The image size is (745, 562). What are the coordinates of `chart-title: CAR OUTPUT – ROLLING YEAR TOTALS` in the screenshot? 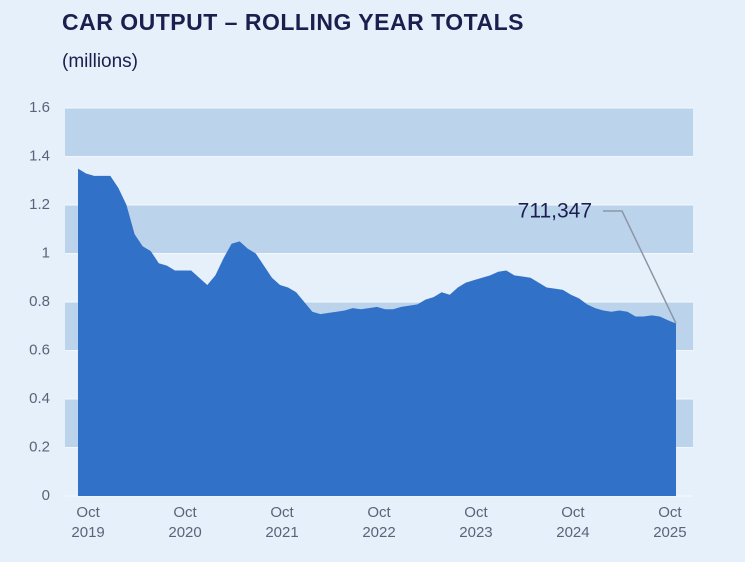 It's located at (293, 22).